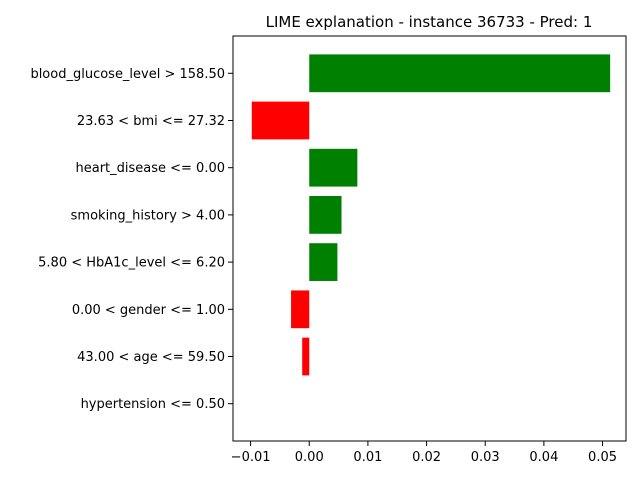 The width and height of the screenshot is (640, 480). I want to click on y-tick-label: hypertension <= 0.50, so click(153, 404).